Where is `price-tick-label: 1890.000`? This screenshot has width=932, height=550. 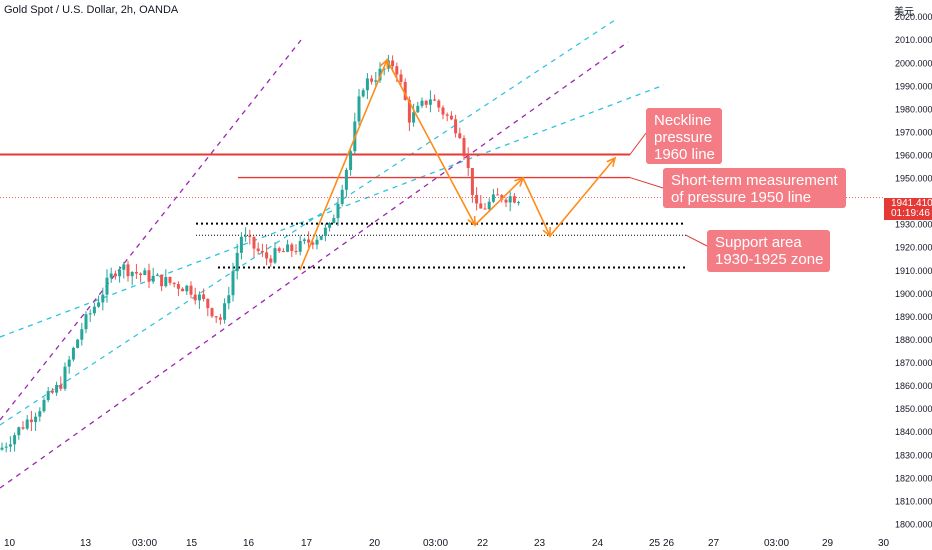 price-tick-label: 1890.000 is located at coordinates (913, 317).